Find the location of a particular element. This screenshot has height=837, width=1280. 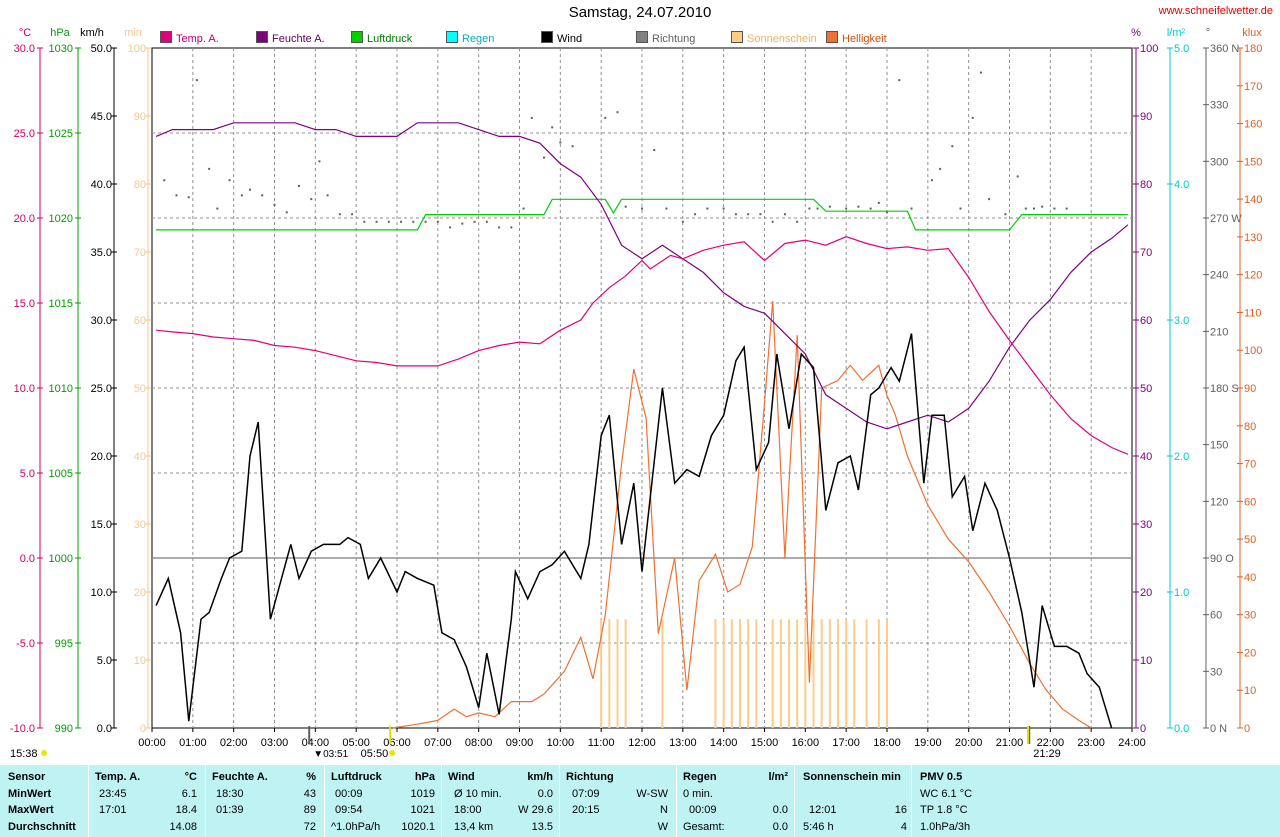

sunshine-tick-label: 100 is located at coordinates (137, 49).